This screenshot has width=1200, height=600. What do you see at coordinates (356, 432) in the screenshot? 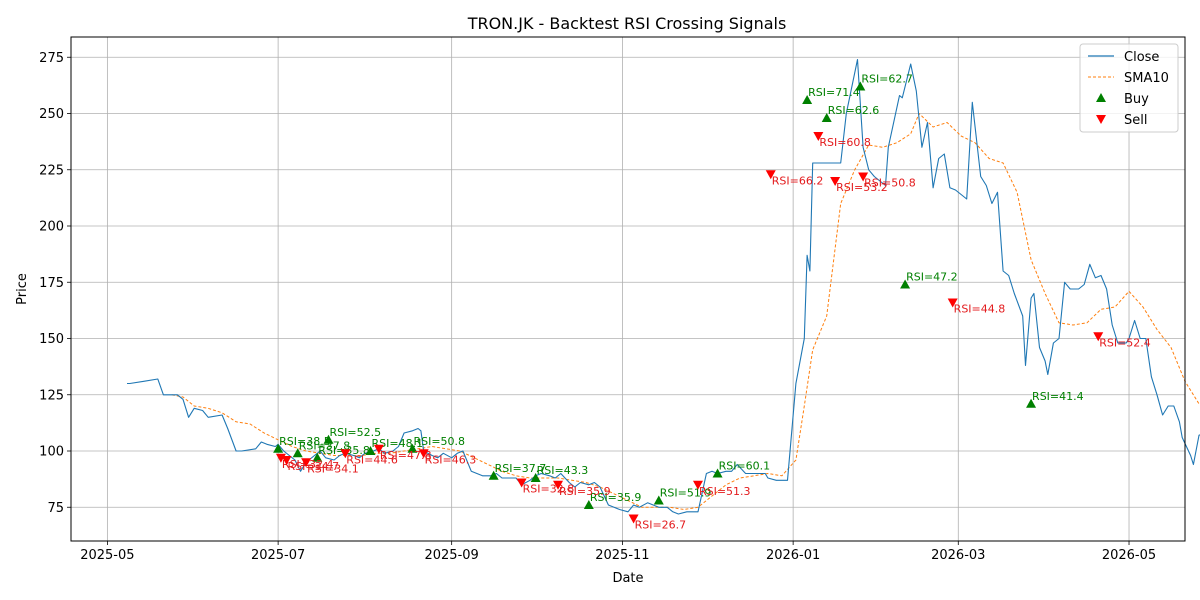
I see `buy-signal-label: RSI=52.5` at bounding box center [356, 432].